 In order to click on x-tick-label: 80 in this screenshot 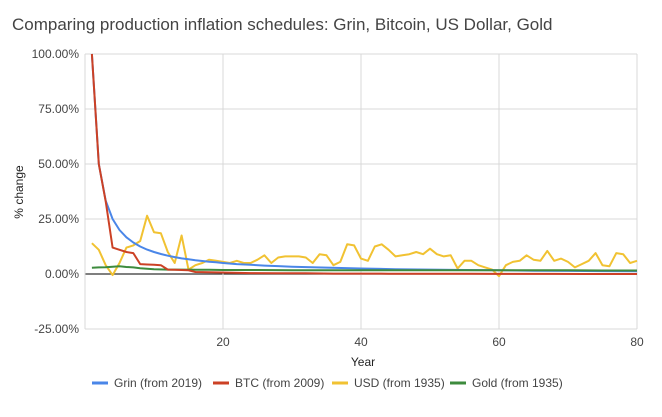, I will do `click(637, 342)`.